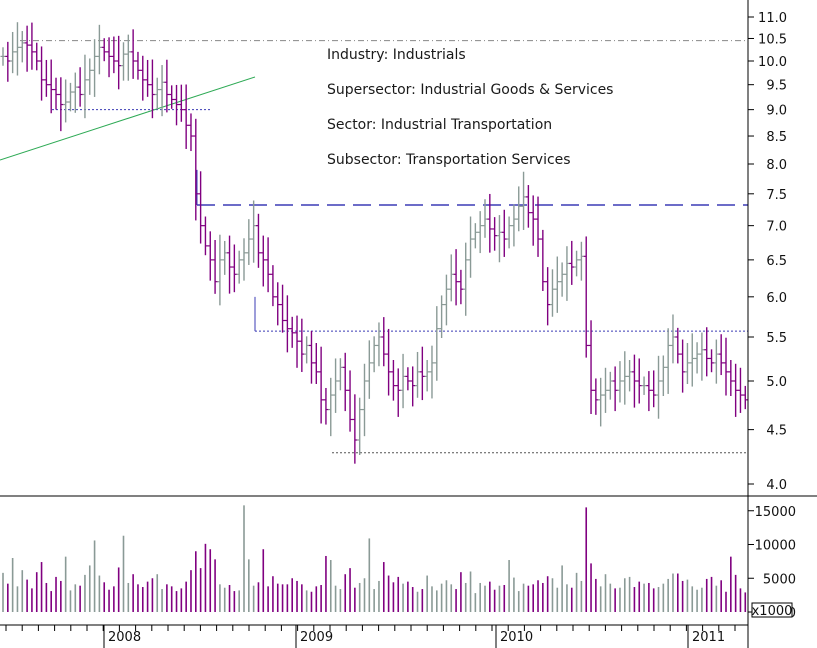  Describe the element at coordinates (776, 431) in the screenshot. I see `price-tick-label: 4.5` at that location.